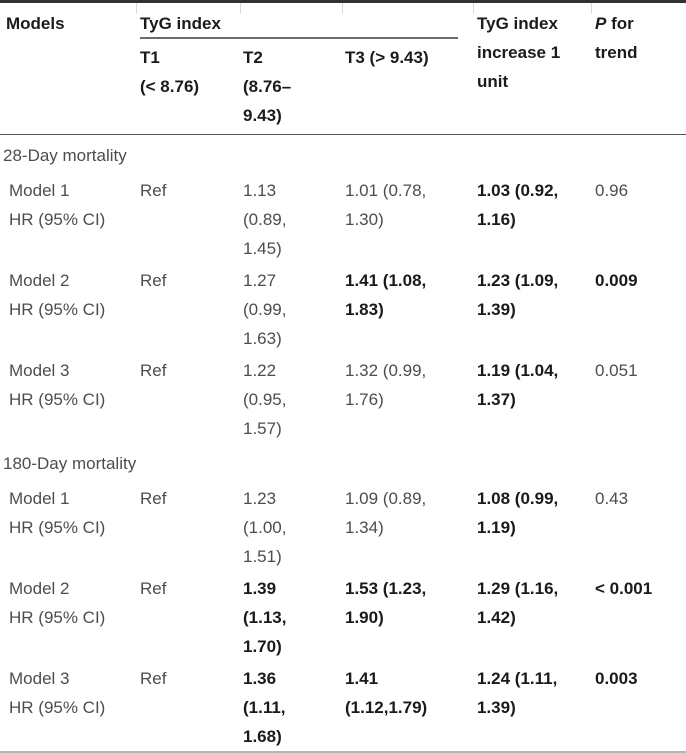  I want to click on header-tyg-index-group: TyG index, so click(299, 21).